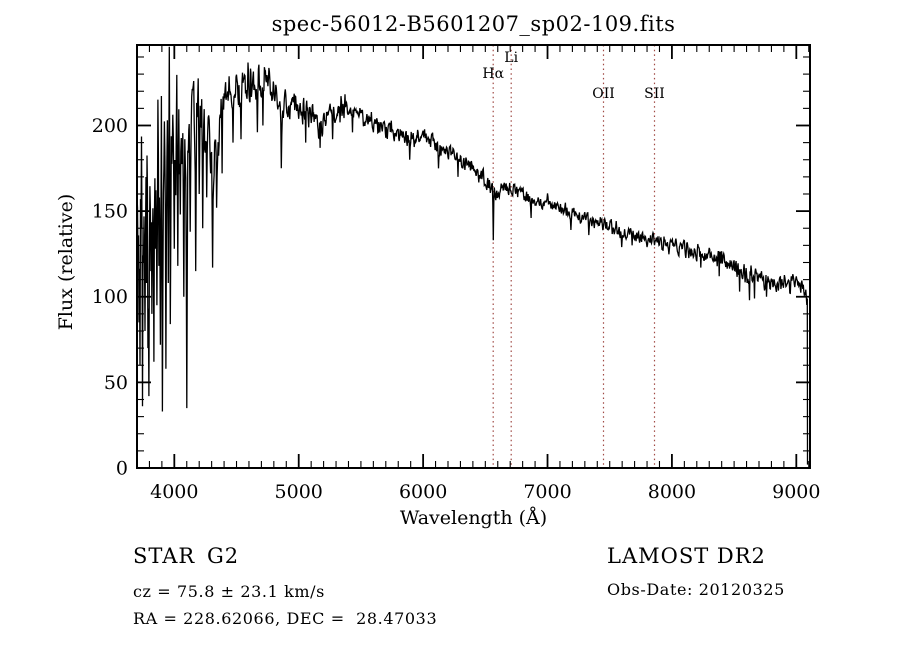 The image size is (900, 649). I want to click on ra-dec-text: RA = 228.62066, DEC = 28.47033, so click(285, 618).